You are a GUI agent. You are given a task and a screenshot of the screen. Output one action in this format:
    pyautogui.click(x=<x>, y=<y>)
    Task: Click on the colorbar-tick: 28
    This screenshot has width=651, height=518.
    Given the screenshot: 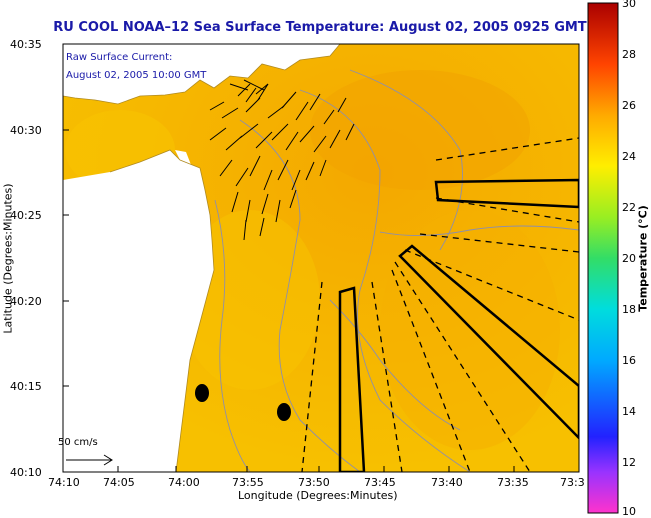 What is the action you would take?
    pyautogui.click(x=629, y=54)
    